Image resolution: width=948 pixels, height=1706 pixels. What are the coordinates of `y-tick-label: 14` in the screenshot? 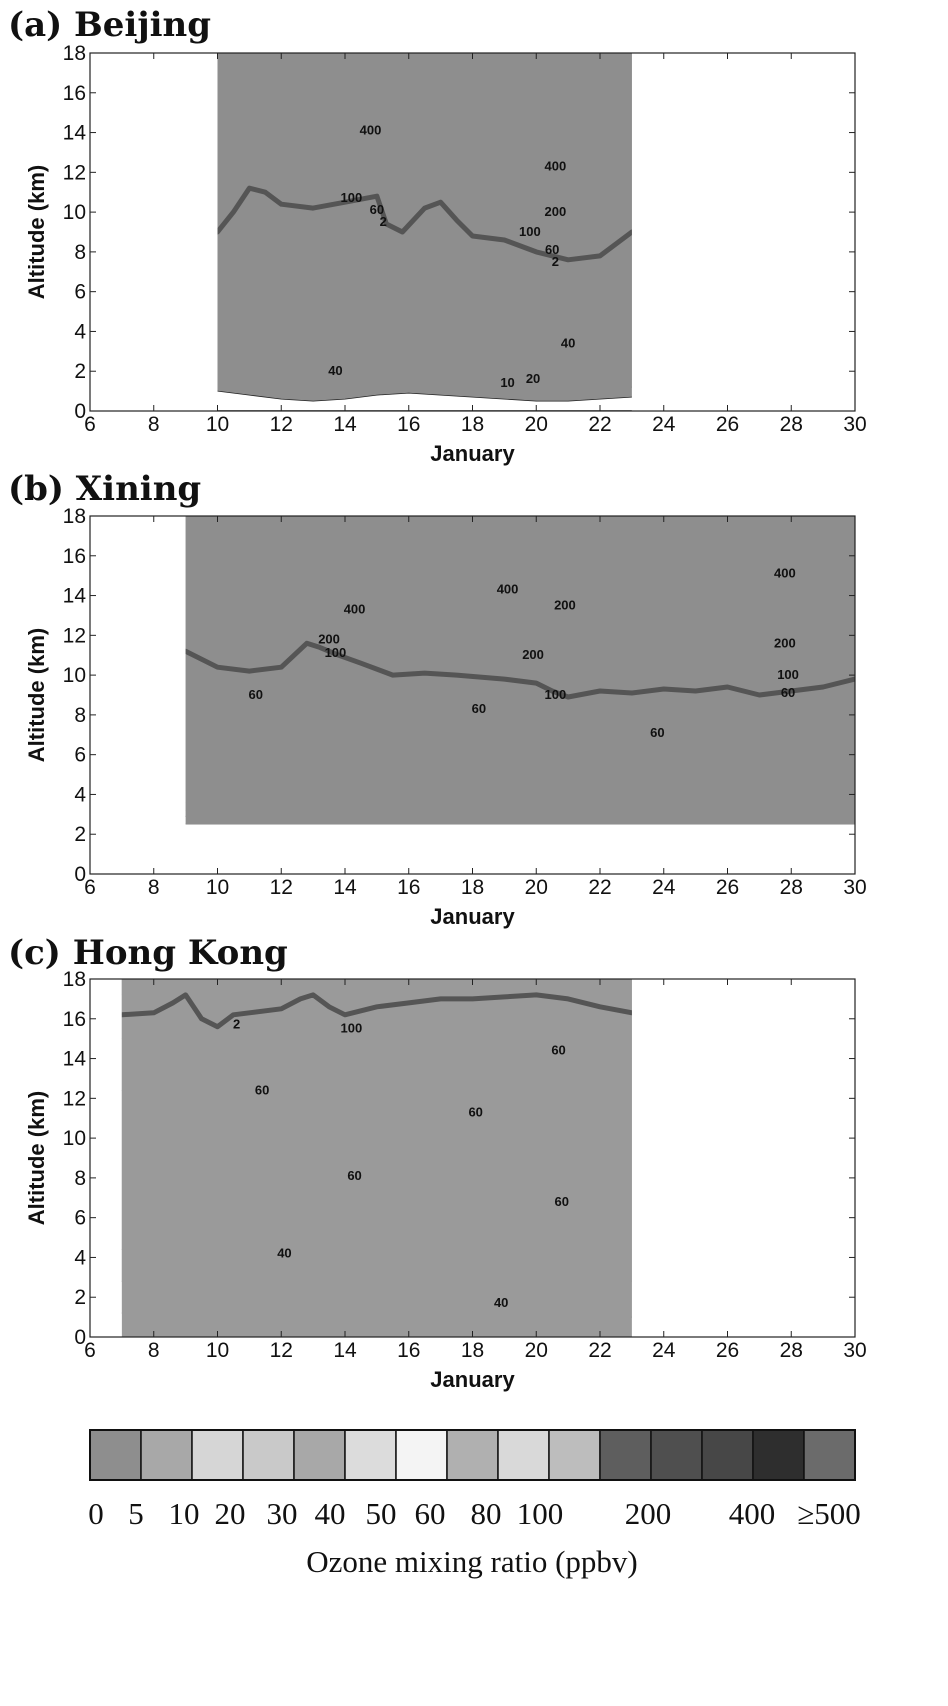 It's located at (75, 1059).